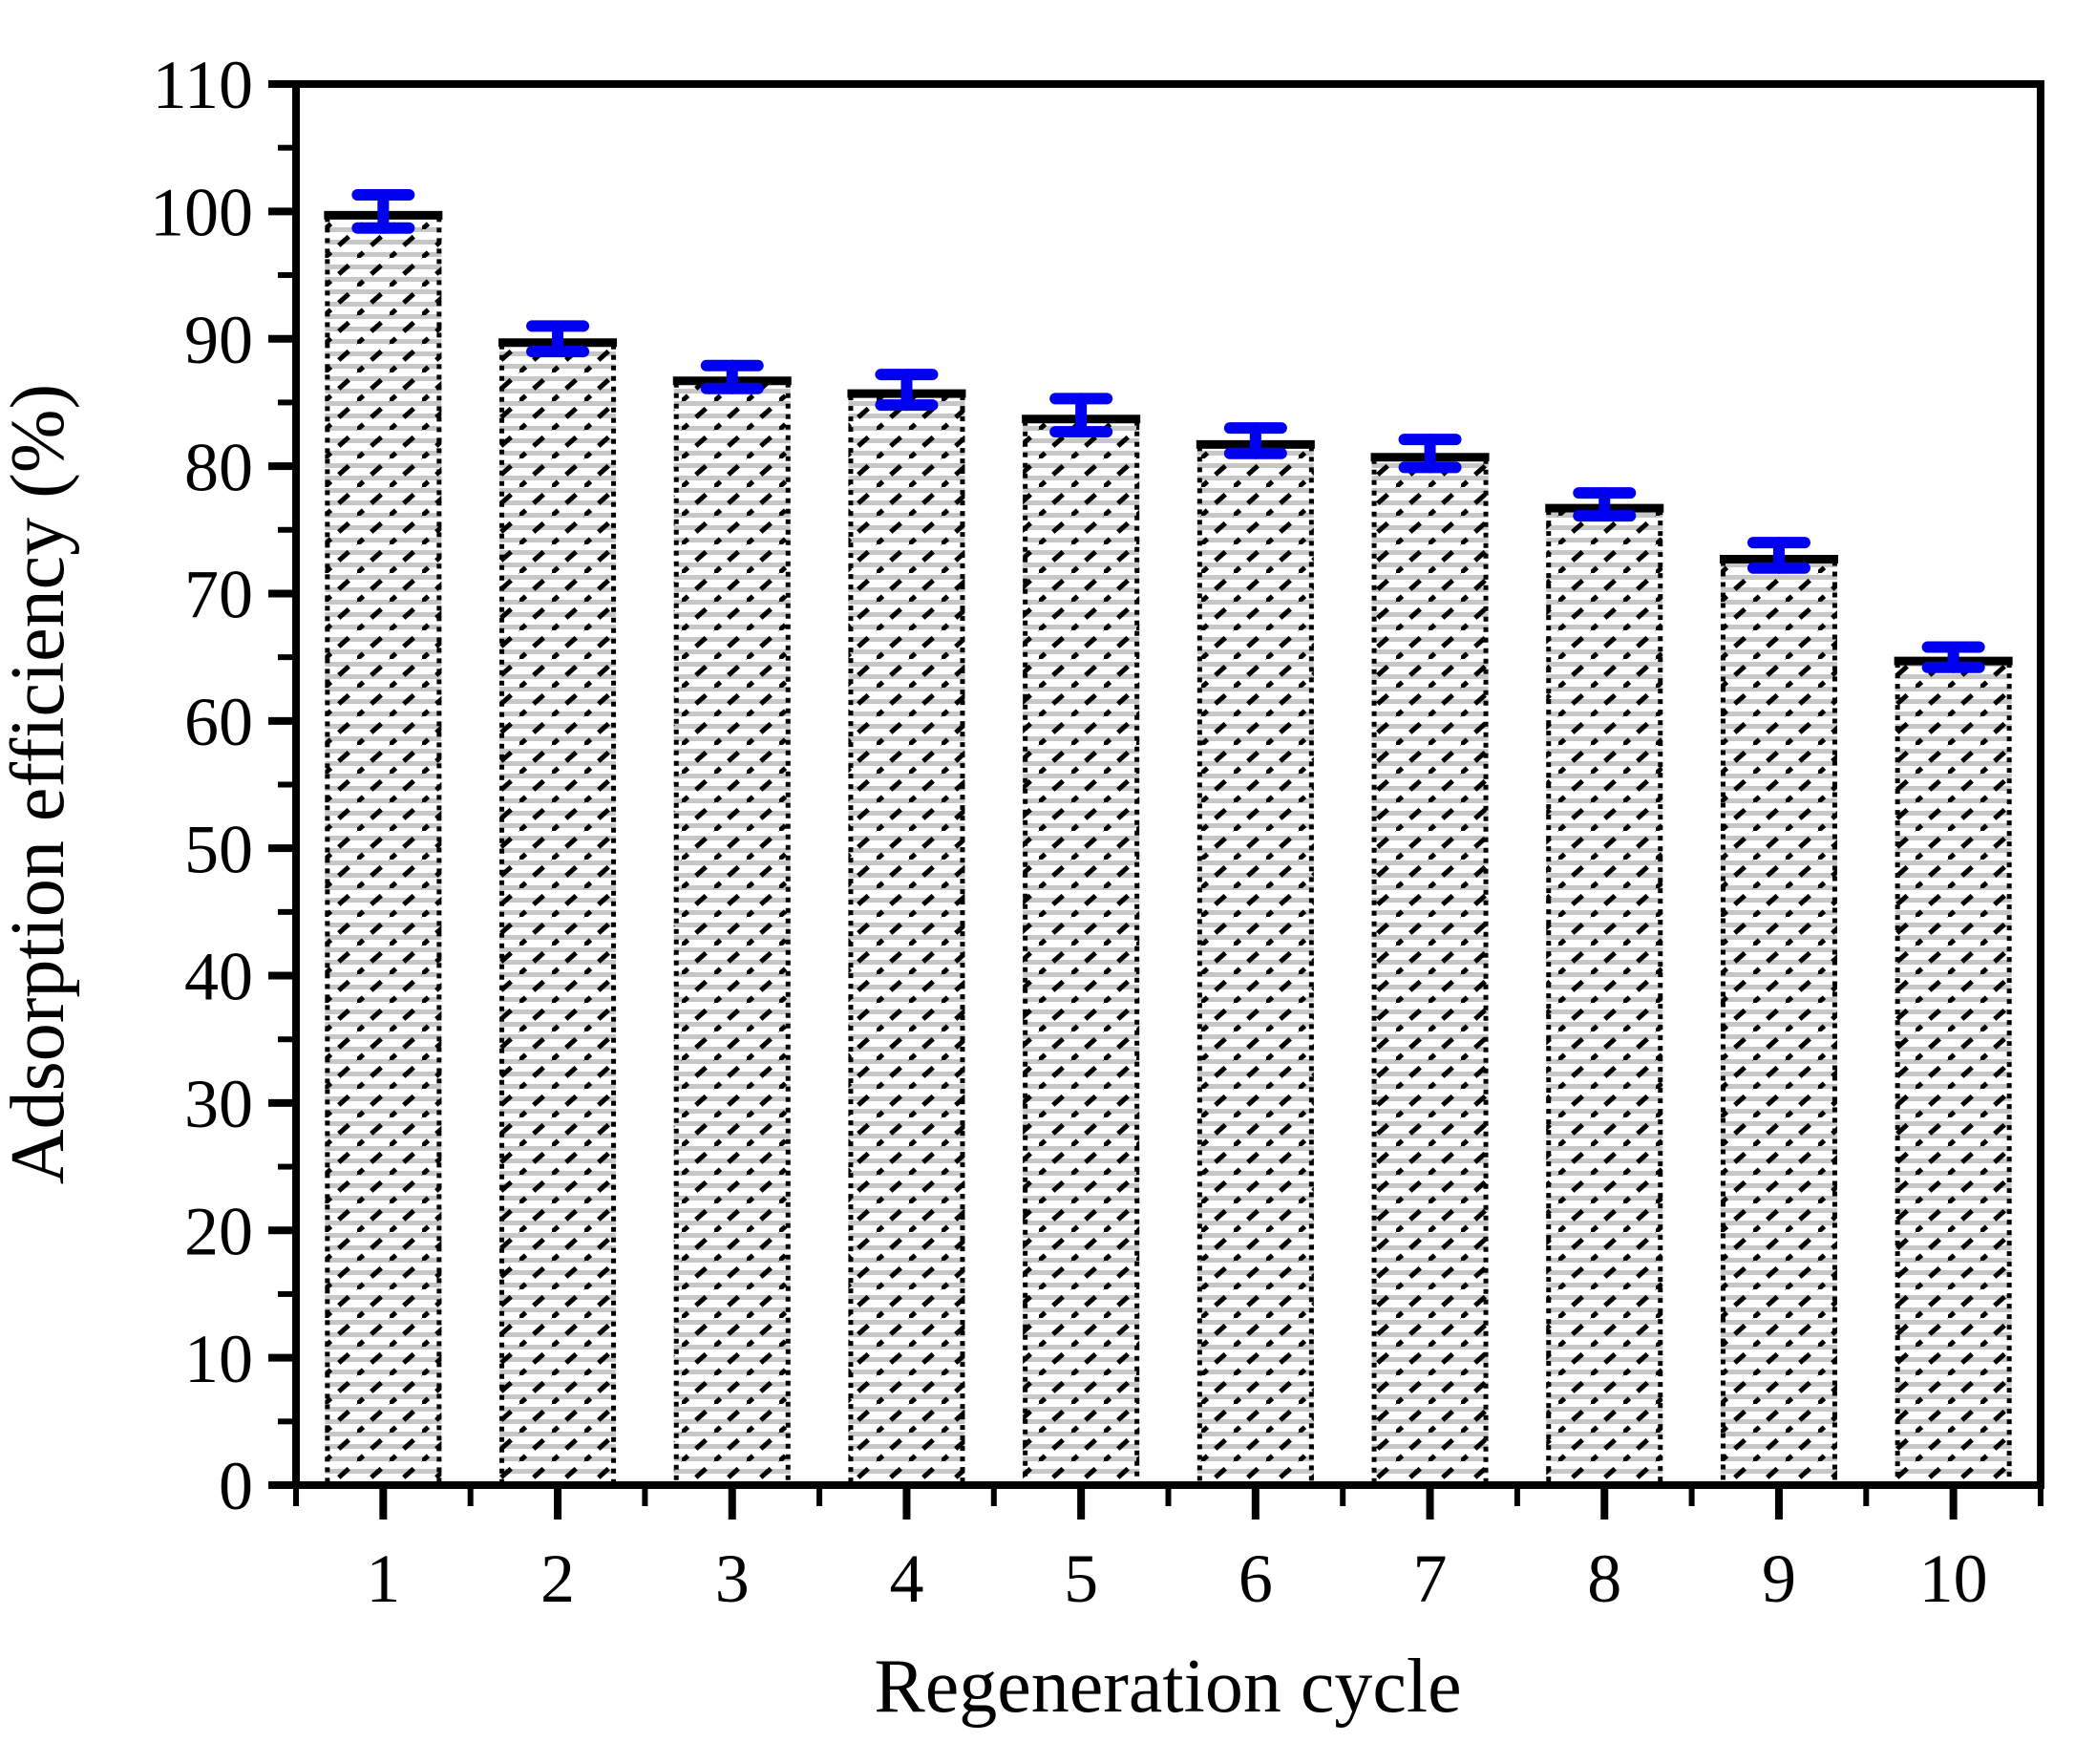 Image resolution: width=2096 pixels, height=1764 pixels. I want to click on x-tick-label: 4, so click(906, 1579).